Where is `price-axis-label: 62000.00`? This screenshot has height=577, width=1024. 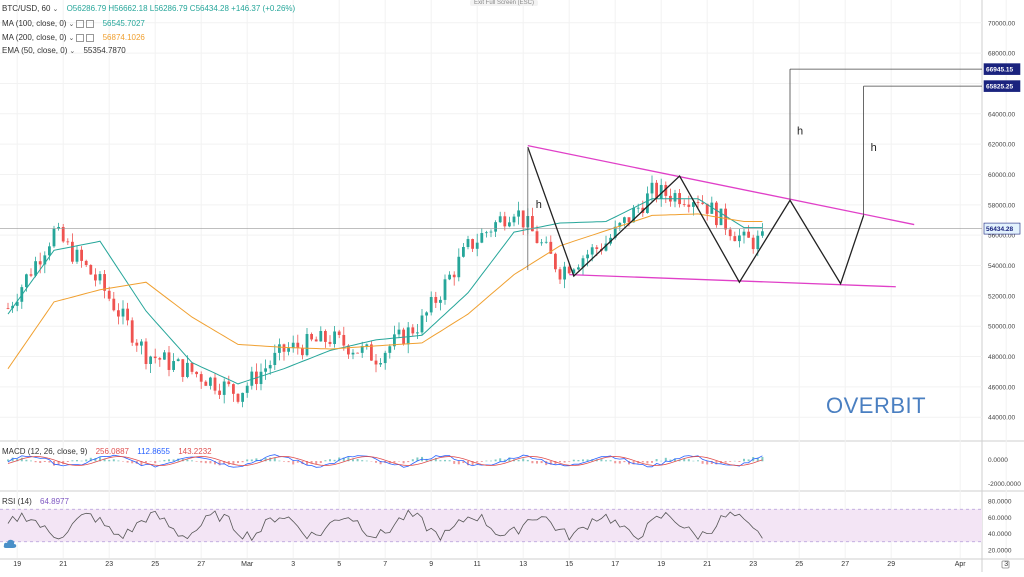 price-axis-label: 62000.00 is located at coordinates (1001, 145).